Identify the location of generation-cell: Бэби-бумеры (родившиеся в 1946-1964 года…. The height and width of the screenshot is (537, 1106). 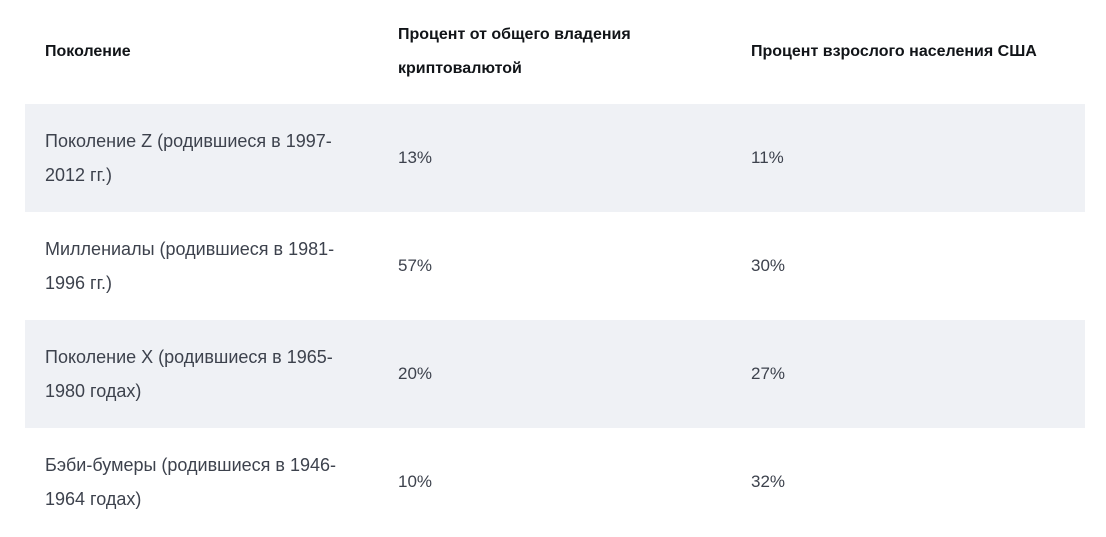
(190, 482).